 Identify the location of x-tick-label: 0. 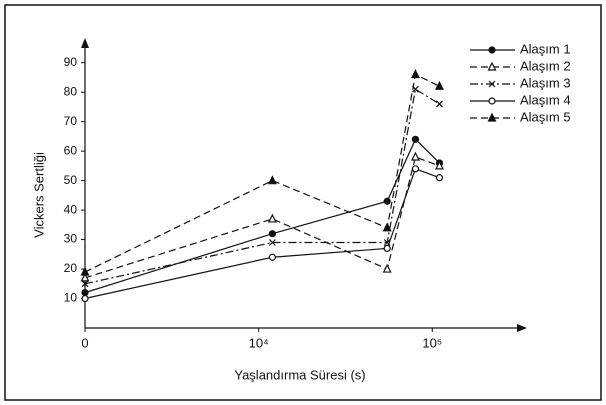
(84, 342).